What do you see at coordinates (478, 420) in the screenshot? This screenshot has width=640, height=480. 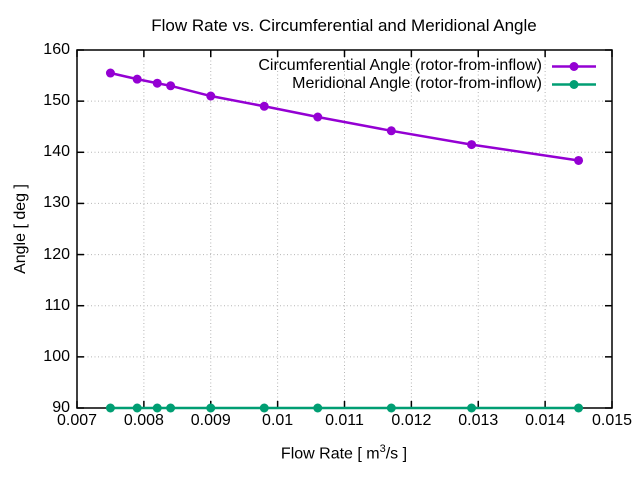 I see `x-tick-label: 0.013` at bounding box center [478, 420].